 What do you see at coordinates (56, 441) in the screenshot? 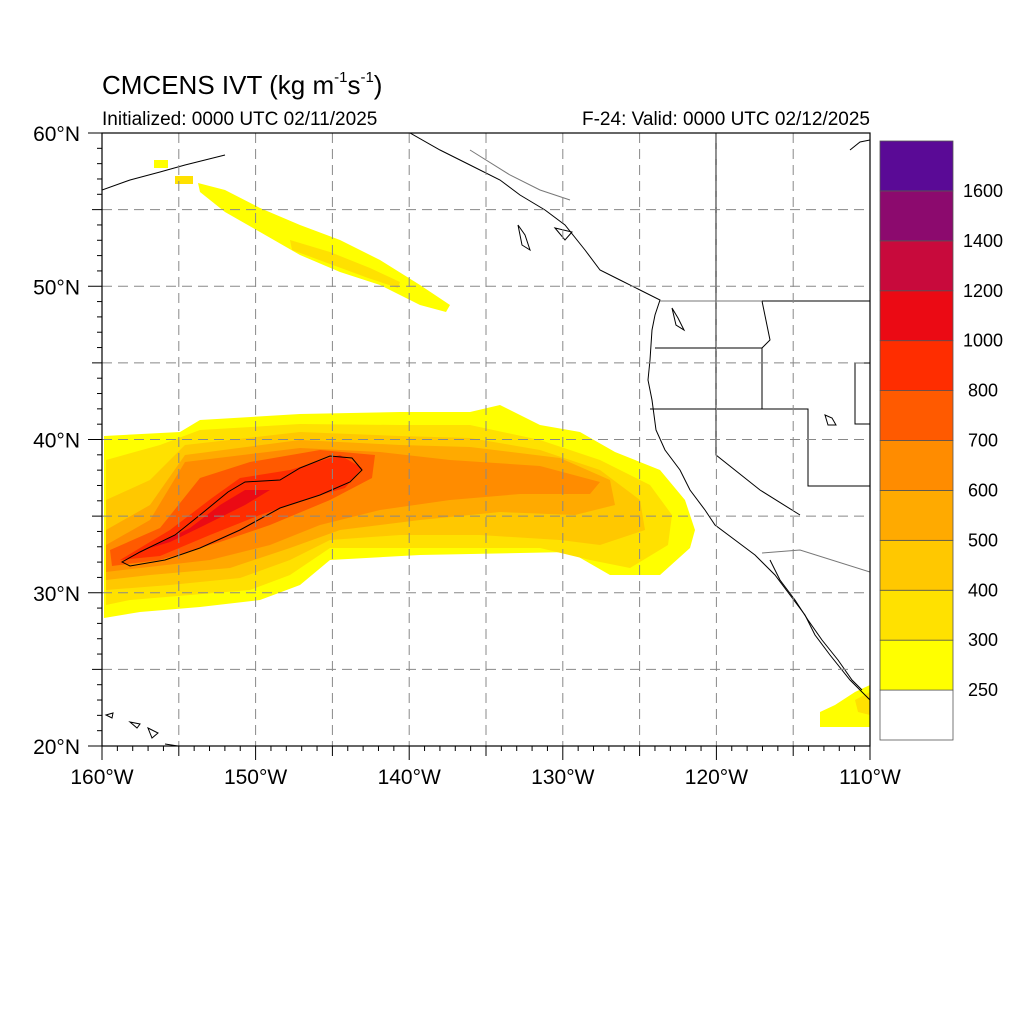
I see `y-tick-label: 40°N` at bounding box center [56, 441].